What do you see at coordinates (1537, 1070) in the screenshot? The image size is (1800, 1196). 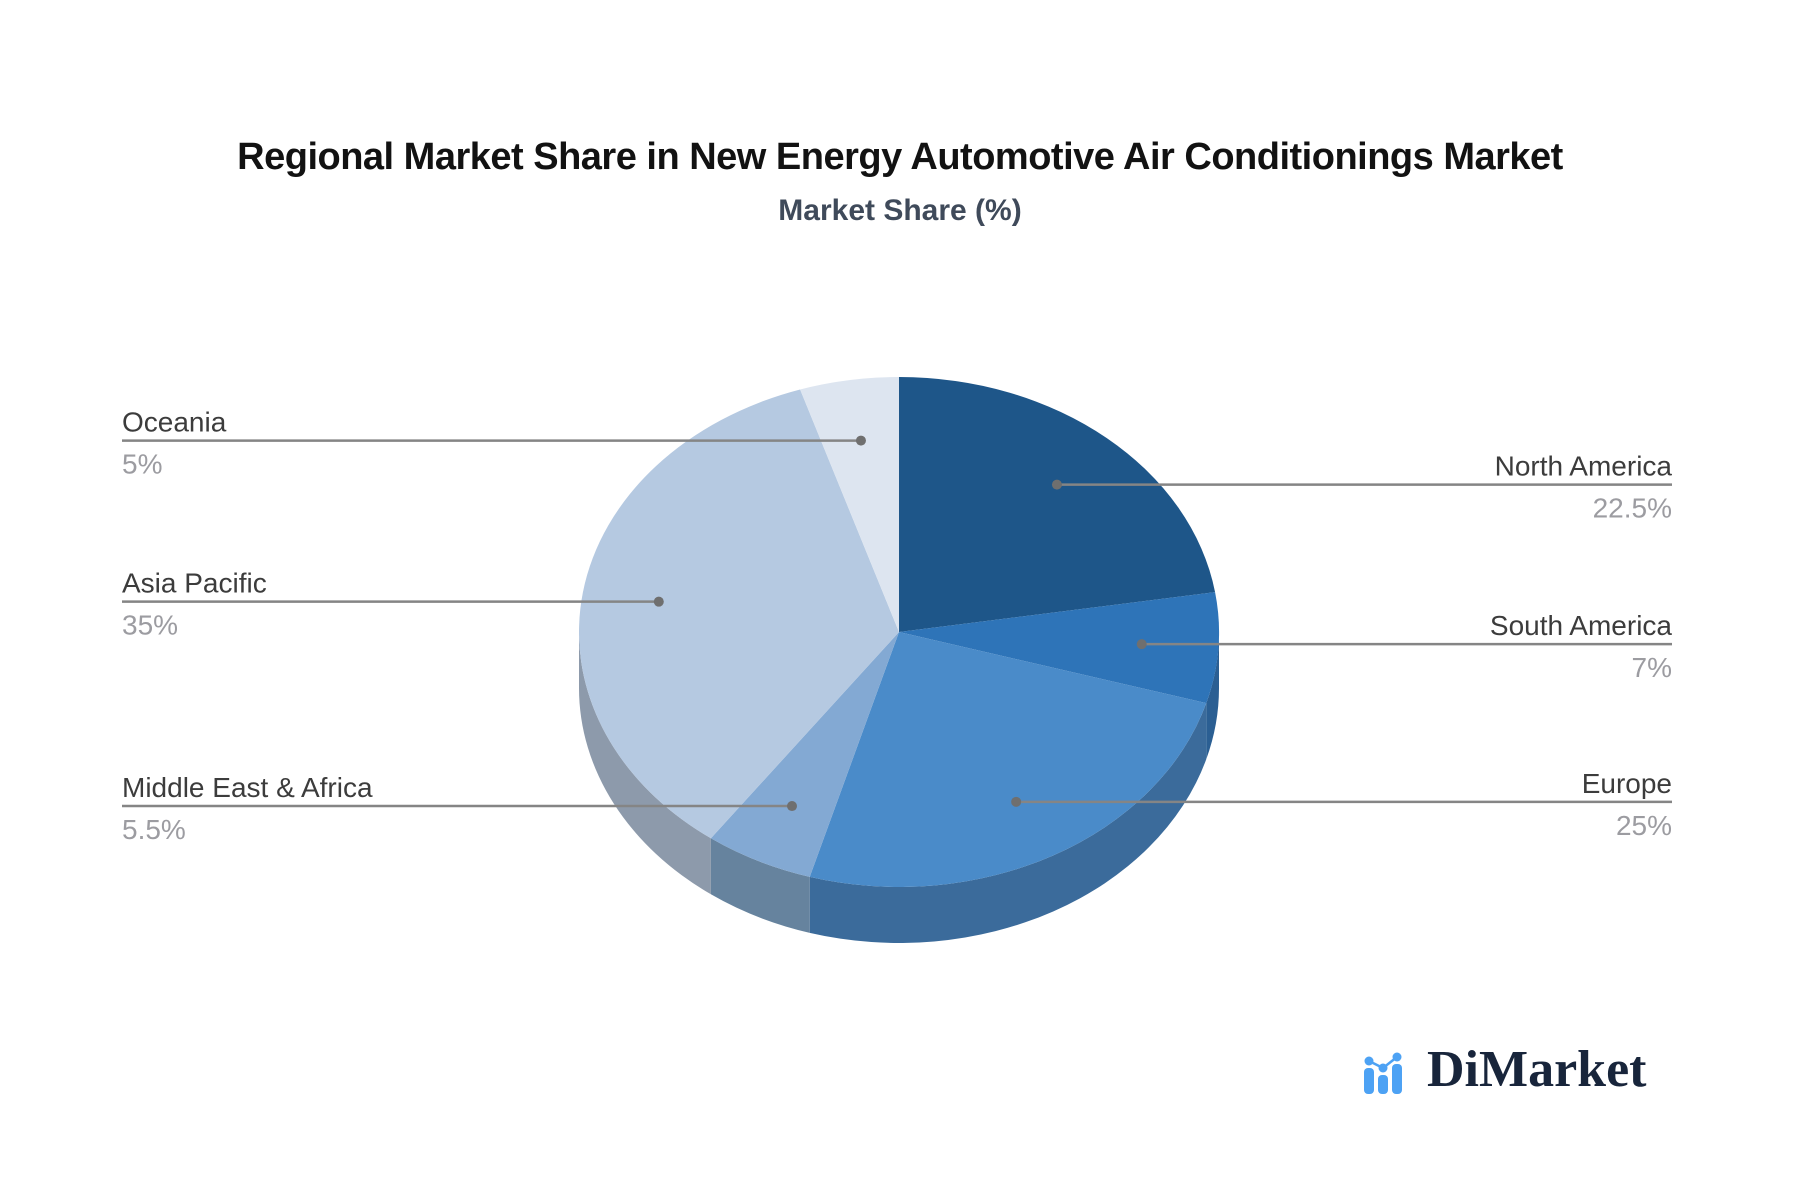 I see `brand-name: DiMarket` at bounding box center [1537, 1070].